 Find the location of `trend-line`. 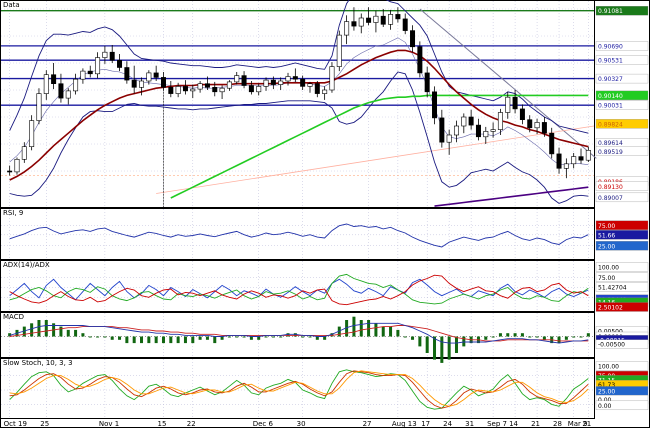

trend-line is located at coordinates (508, 83).